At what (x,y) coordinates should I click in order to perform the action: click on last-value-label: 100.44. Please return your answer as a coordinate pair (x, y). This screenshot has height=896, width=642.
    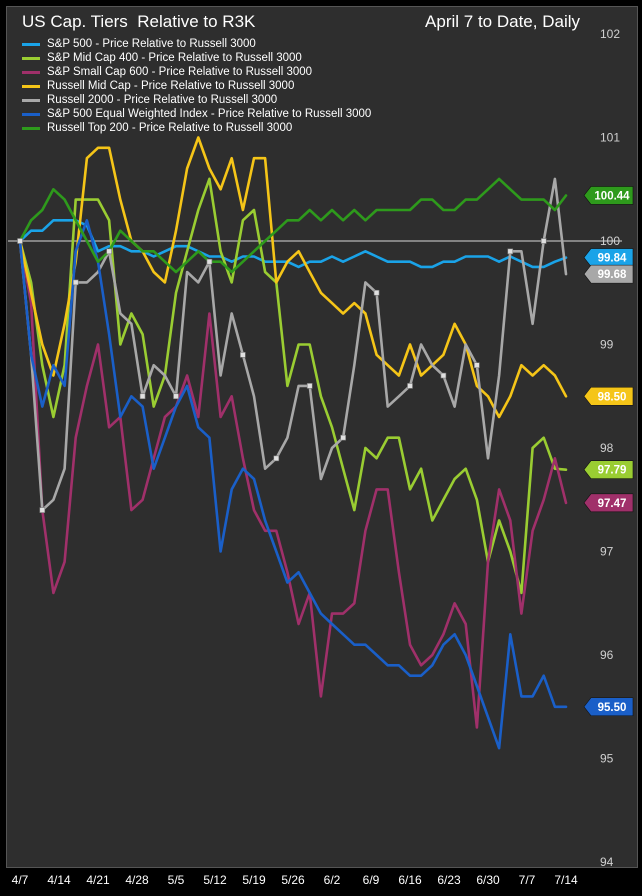
    Looking at the image, I should click on (612, 196).